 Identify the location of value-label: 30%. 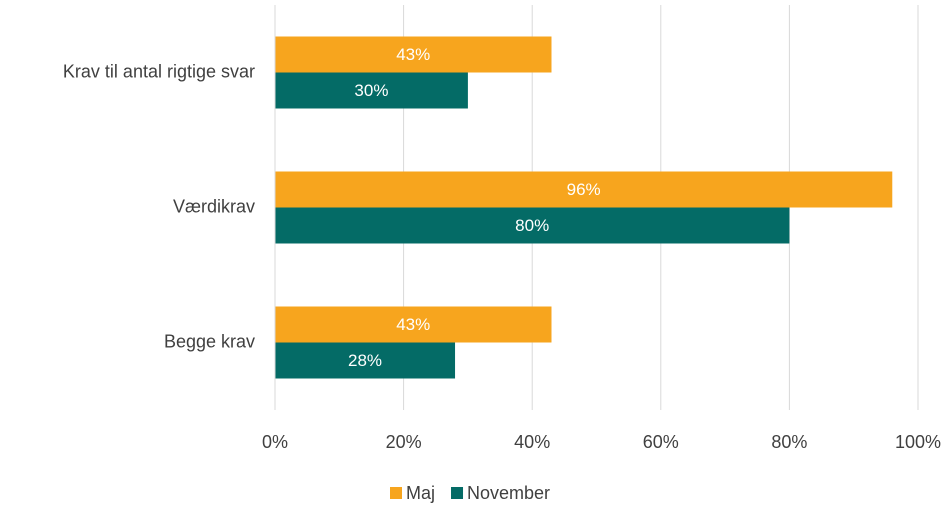
(371, 90).